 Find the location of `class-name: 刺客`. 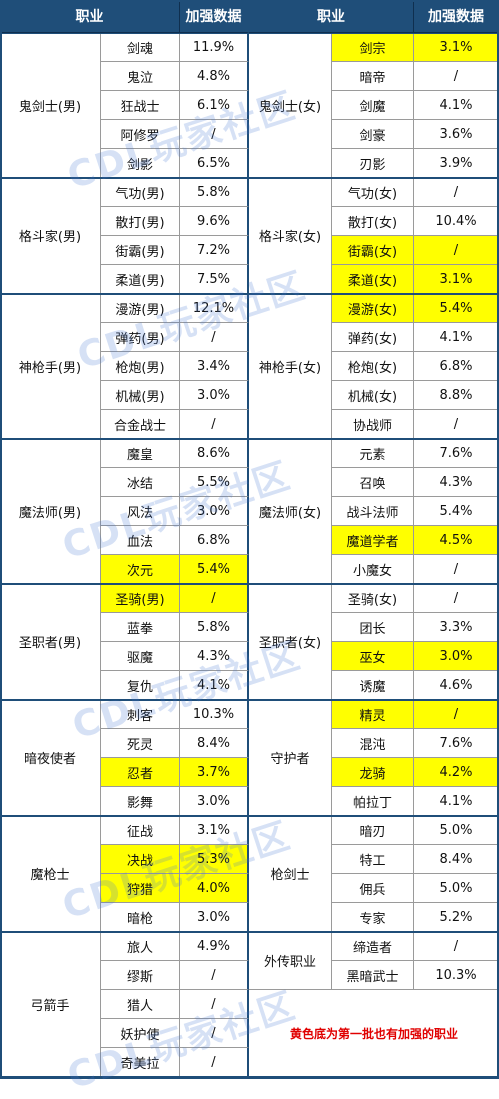

class-name: 刺客 is located at coordinates (140, 714).